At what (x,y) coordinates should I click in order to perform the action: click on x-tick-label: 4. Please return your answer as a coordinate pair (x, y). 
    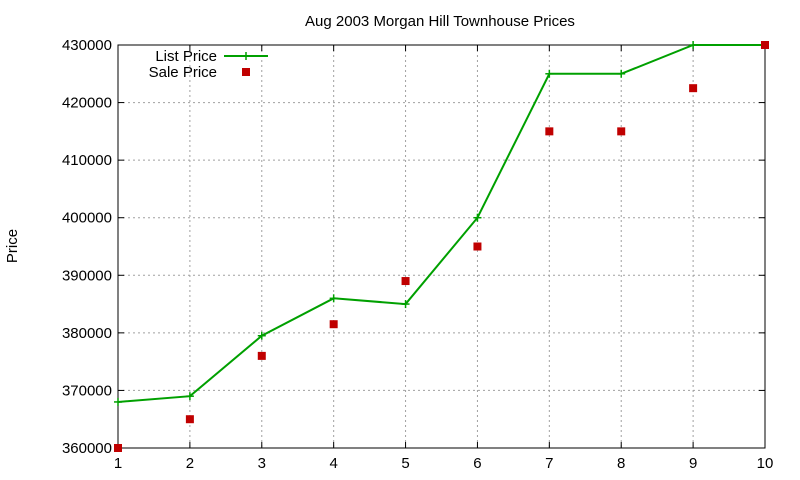
    Looking at the image, I should click on (333, 463).